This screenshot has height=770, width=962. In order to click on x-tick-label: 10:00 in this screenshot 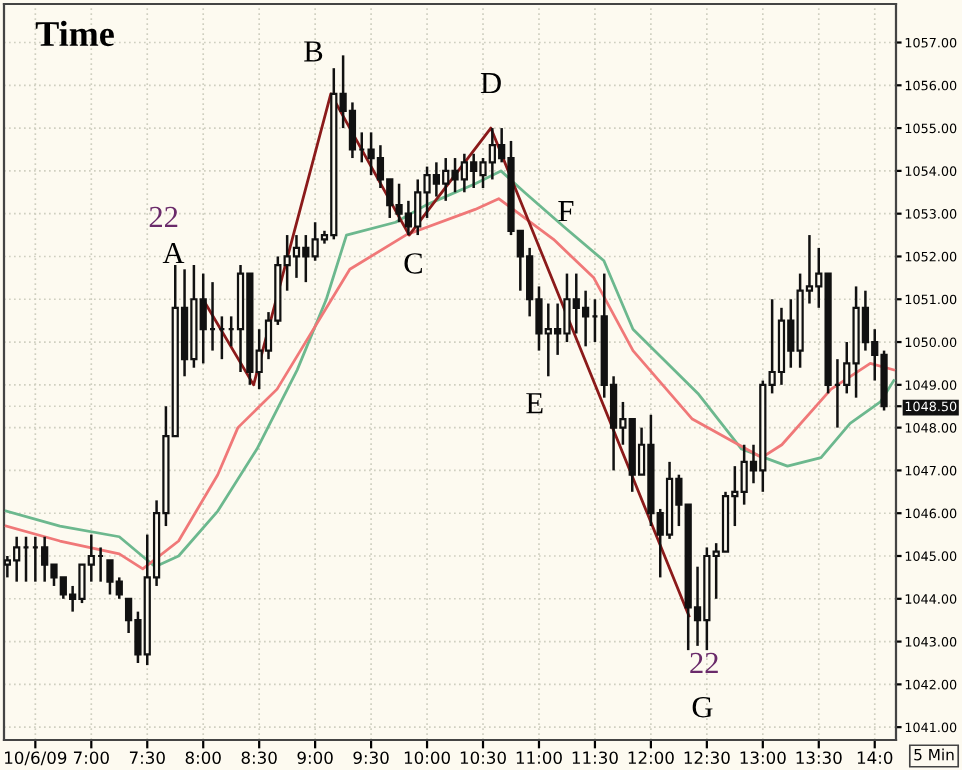, I will do `click(427, 758)`.